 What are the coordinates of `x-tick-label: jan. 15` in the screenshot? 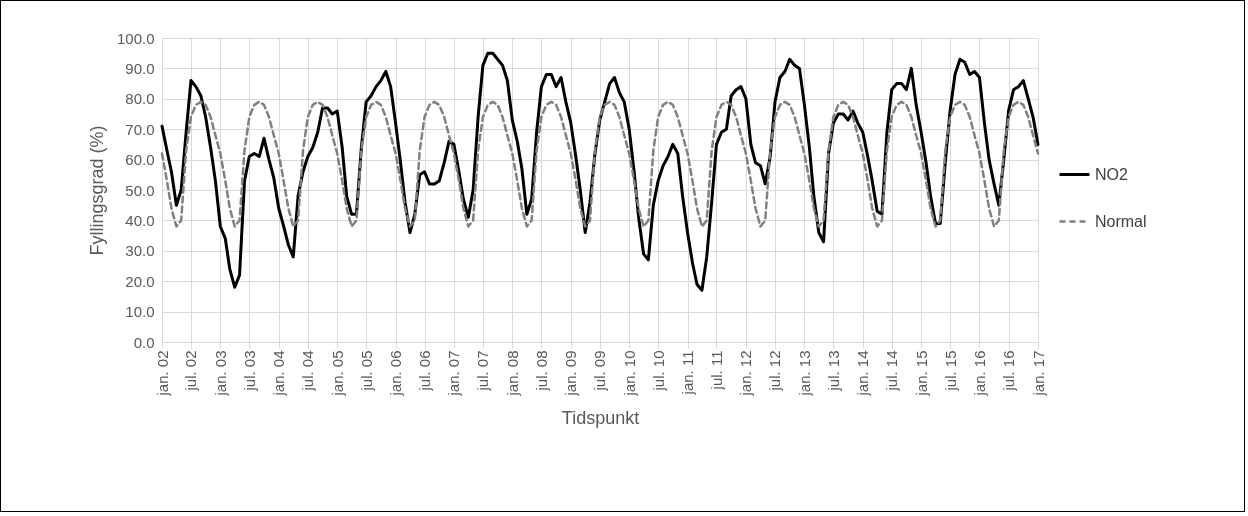 It's located at (921, 373).